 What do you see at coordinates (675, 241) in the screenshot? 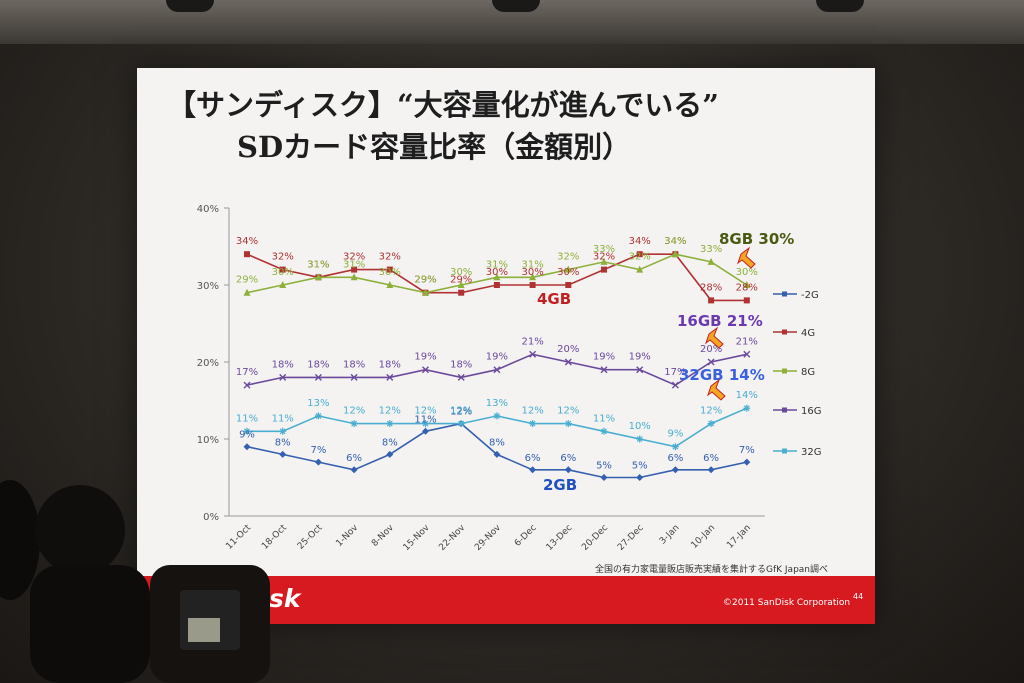
I see `data-label: 34%` at bounding box center [675, 241].